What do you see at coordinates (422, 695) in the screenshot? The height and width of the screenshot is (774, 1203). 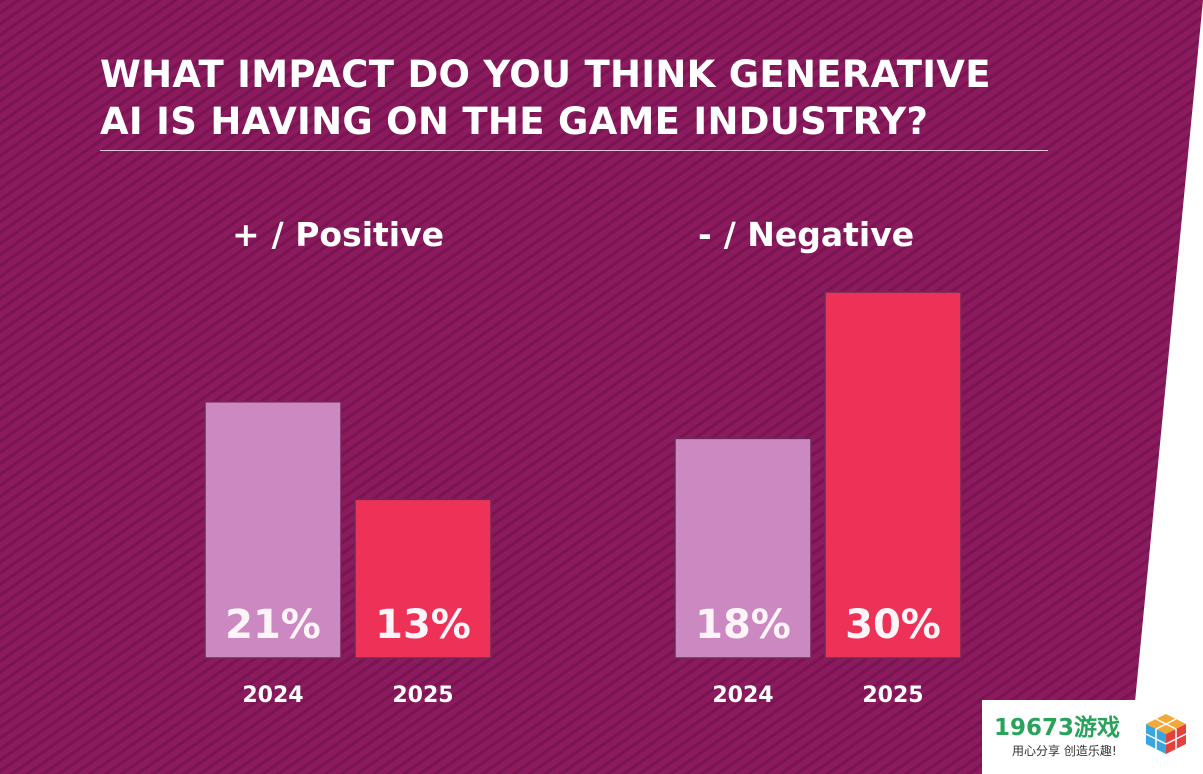 I see `x-tick-label-positive-2025: 2025` at bounding box center [422, 695].